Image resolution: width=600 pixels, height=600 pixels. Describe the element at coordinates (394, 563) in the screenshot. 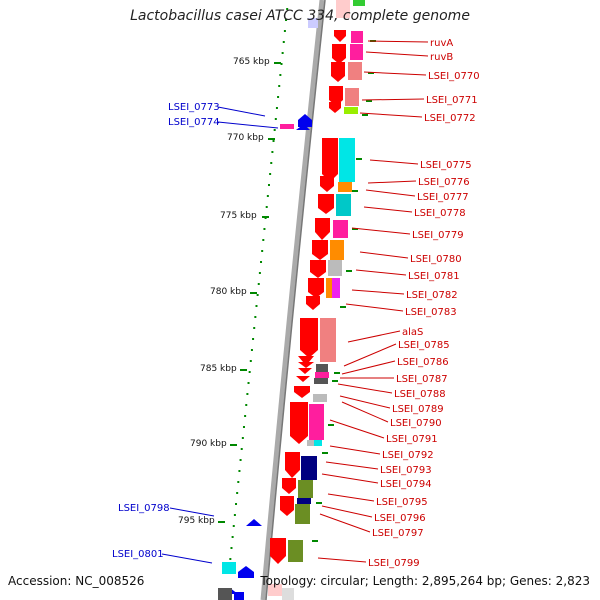

I see `gene-label: LSEI_0799` at that location.